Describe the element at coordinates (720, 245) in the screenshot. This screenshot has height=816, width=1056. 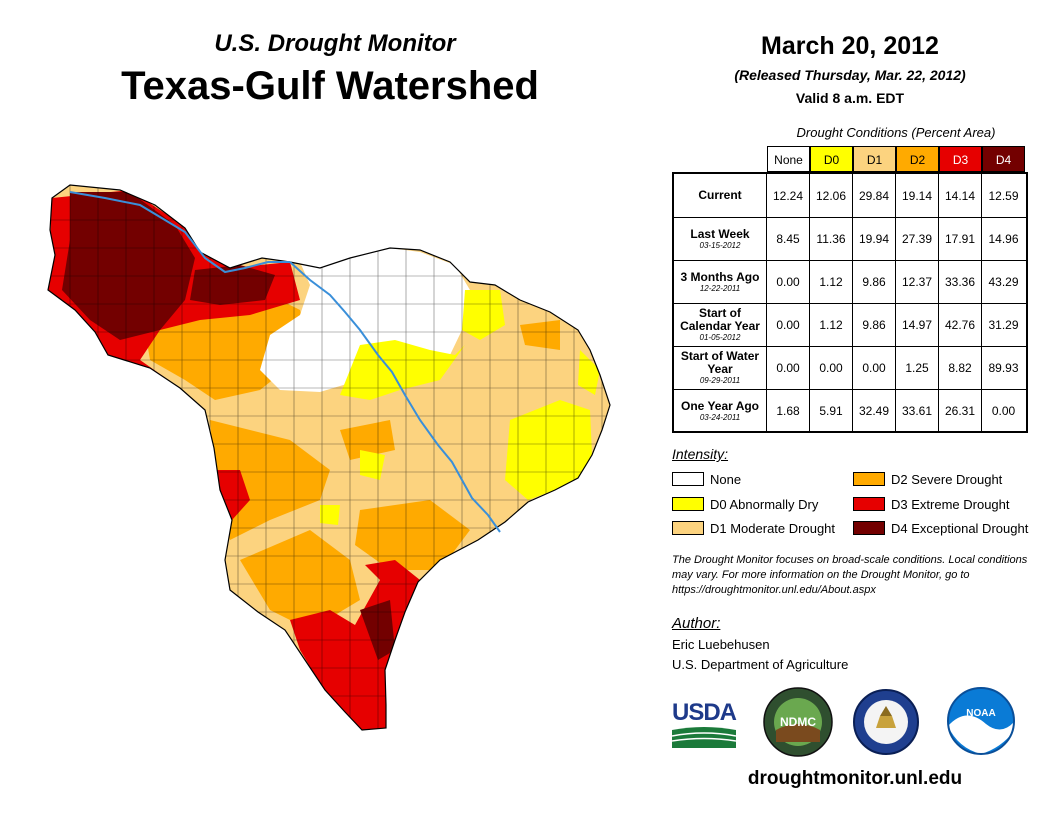
I see `row-date: 03-15-2012` at that location.